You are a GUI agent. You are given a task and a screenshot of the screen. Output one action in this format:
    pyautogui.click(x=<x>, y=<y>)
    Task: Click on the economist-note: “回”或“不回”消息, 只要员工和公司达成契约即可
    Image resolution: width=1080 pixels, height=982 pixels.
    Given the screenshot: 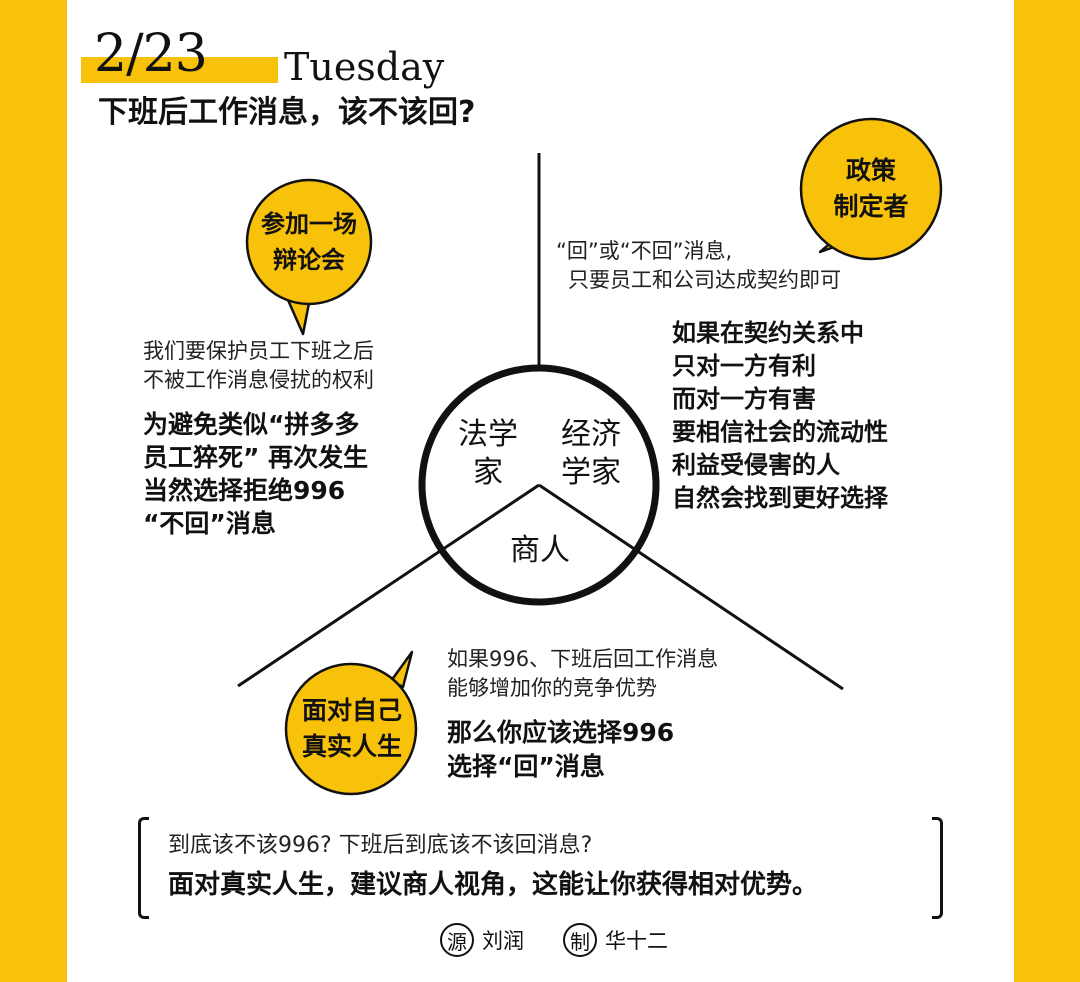 What is the action you would take?
    pyautogui.click(x=698, y=265)
    